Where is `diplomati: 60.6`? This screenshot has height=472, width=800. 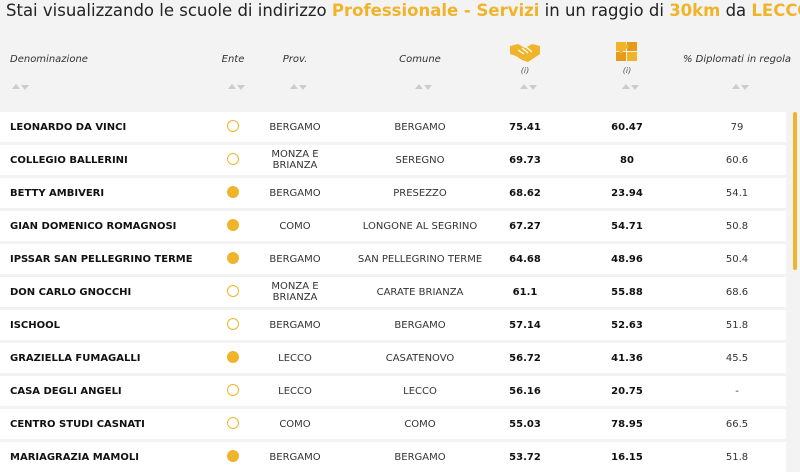 diplomati: 60.6 is located at coordinates (737, 160).